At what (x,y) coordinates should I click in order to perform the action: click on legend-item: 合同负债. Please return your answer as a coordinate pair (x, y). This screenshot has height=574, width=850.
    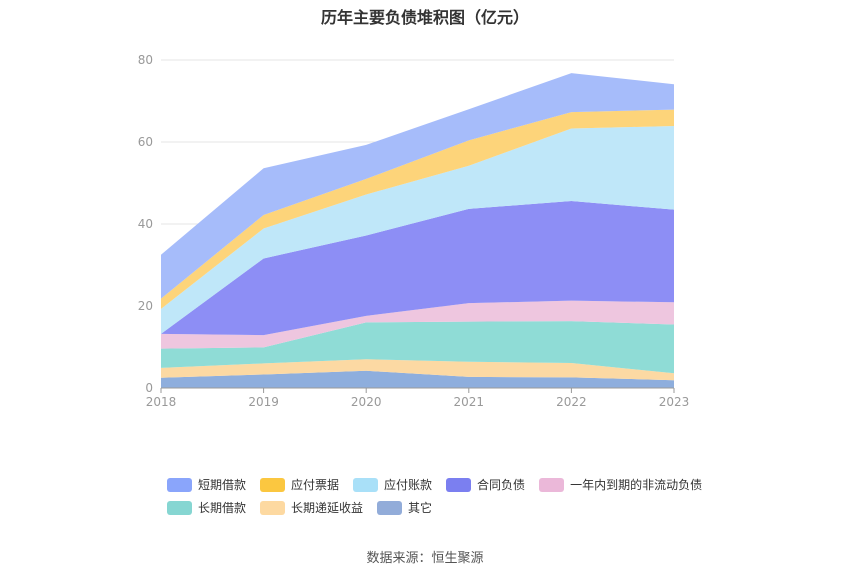
    Looking at the image, I should click on (485, 484).